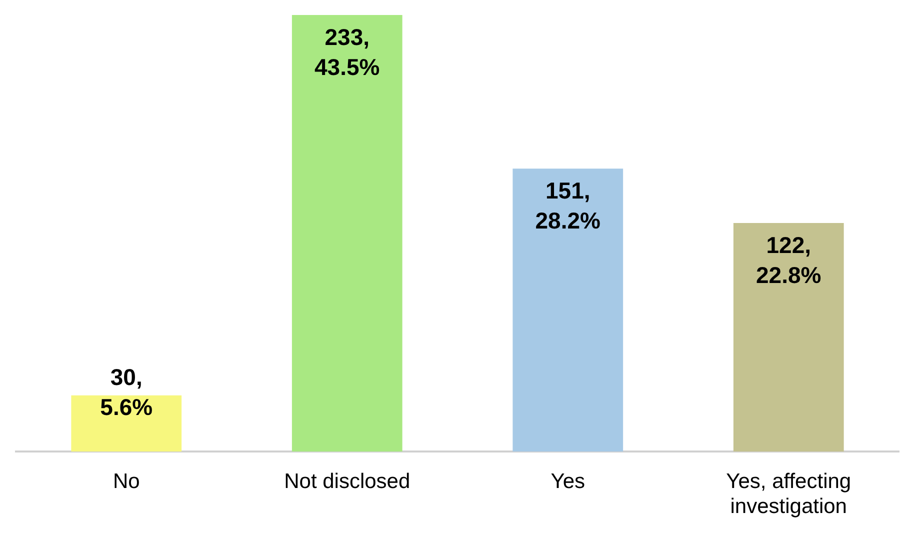 This screenshot has height=538, width=907. I want to click on data-label: 30, 5.6%, so click(126, 392).